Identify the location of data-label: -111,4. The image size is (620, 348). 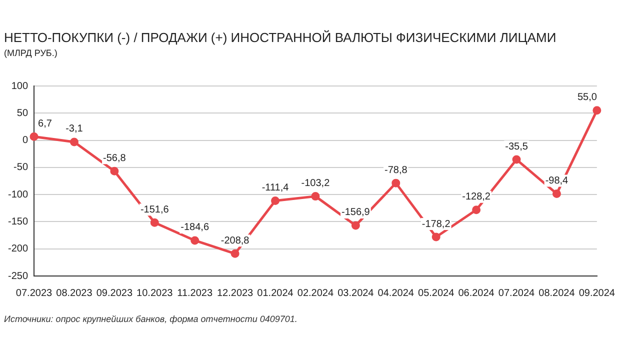
(276, 188).